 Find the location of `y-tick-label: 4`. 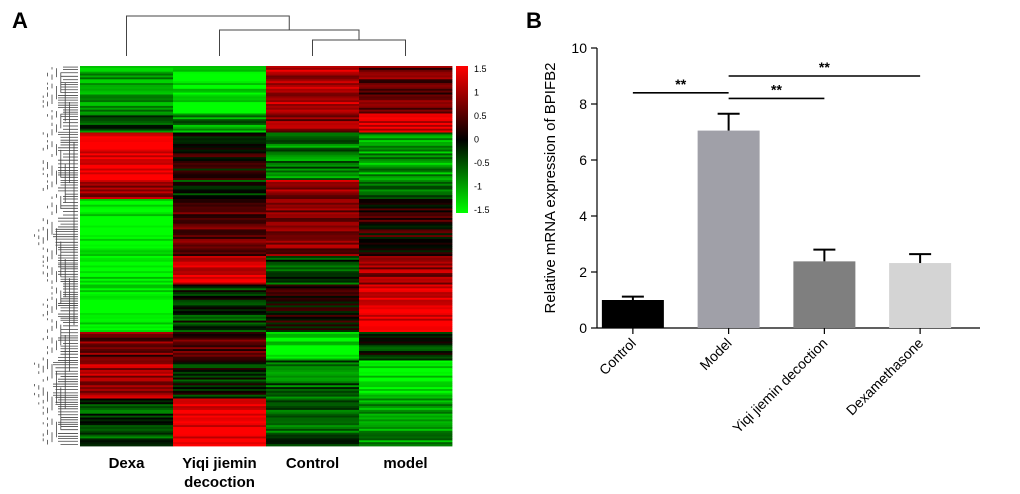

y-tick-label: 4 is located at coordinates (583, 216).